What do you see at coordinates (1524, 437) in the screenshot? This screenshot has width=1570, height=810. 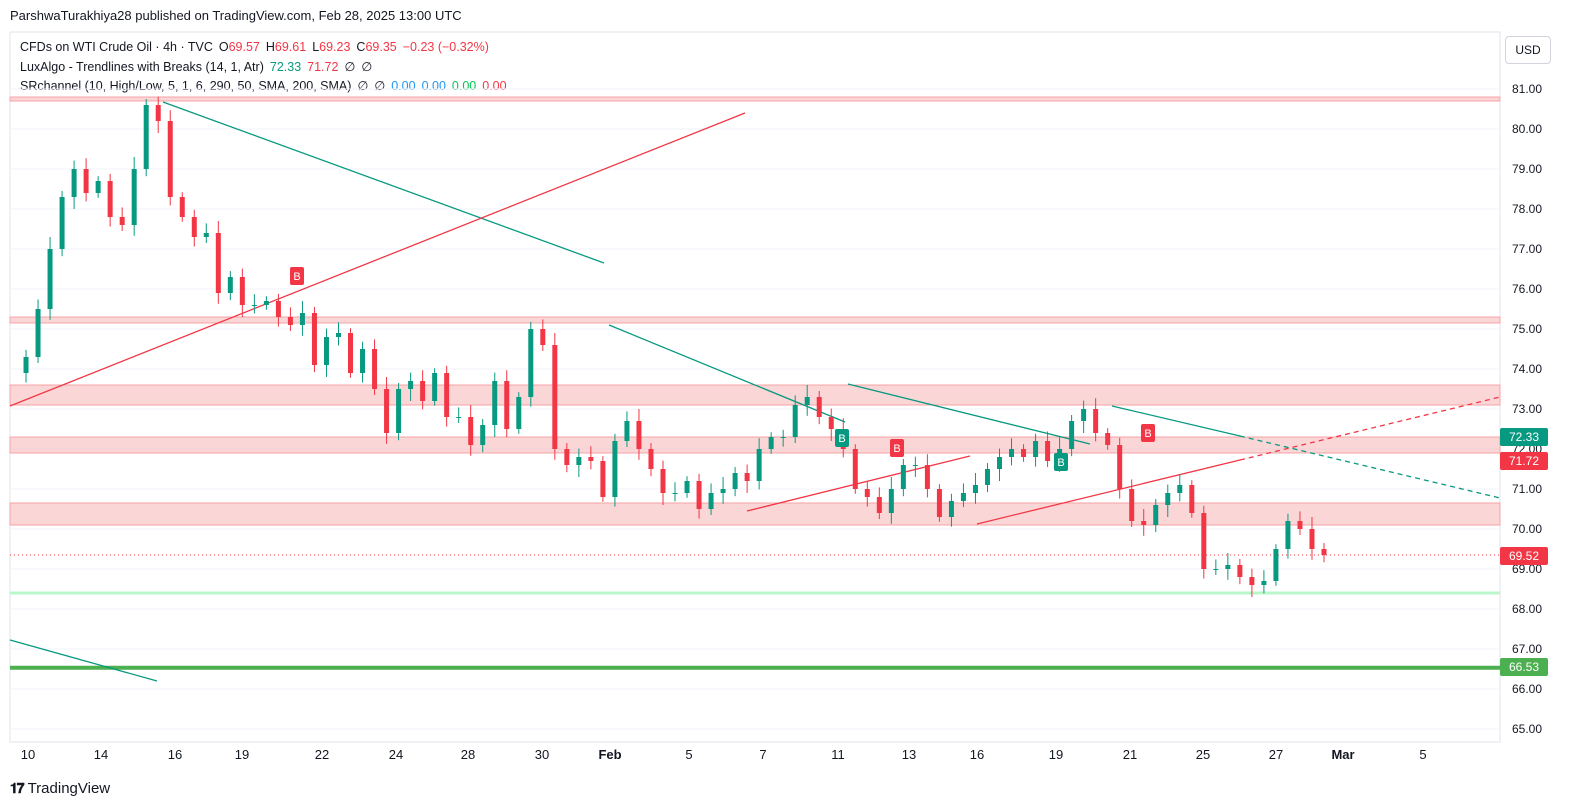 I see `upper-trend-price-tag: 72.33` at bounding box center [1524, 437].